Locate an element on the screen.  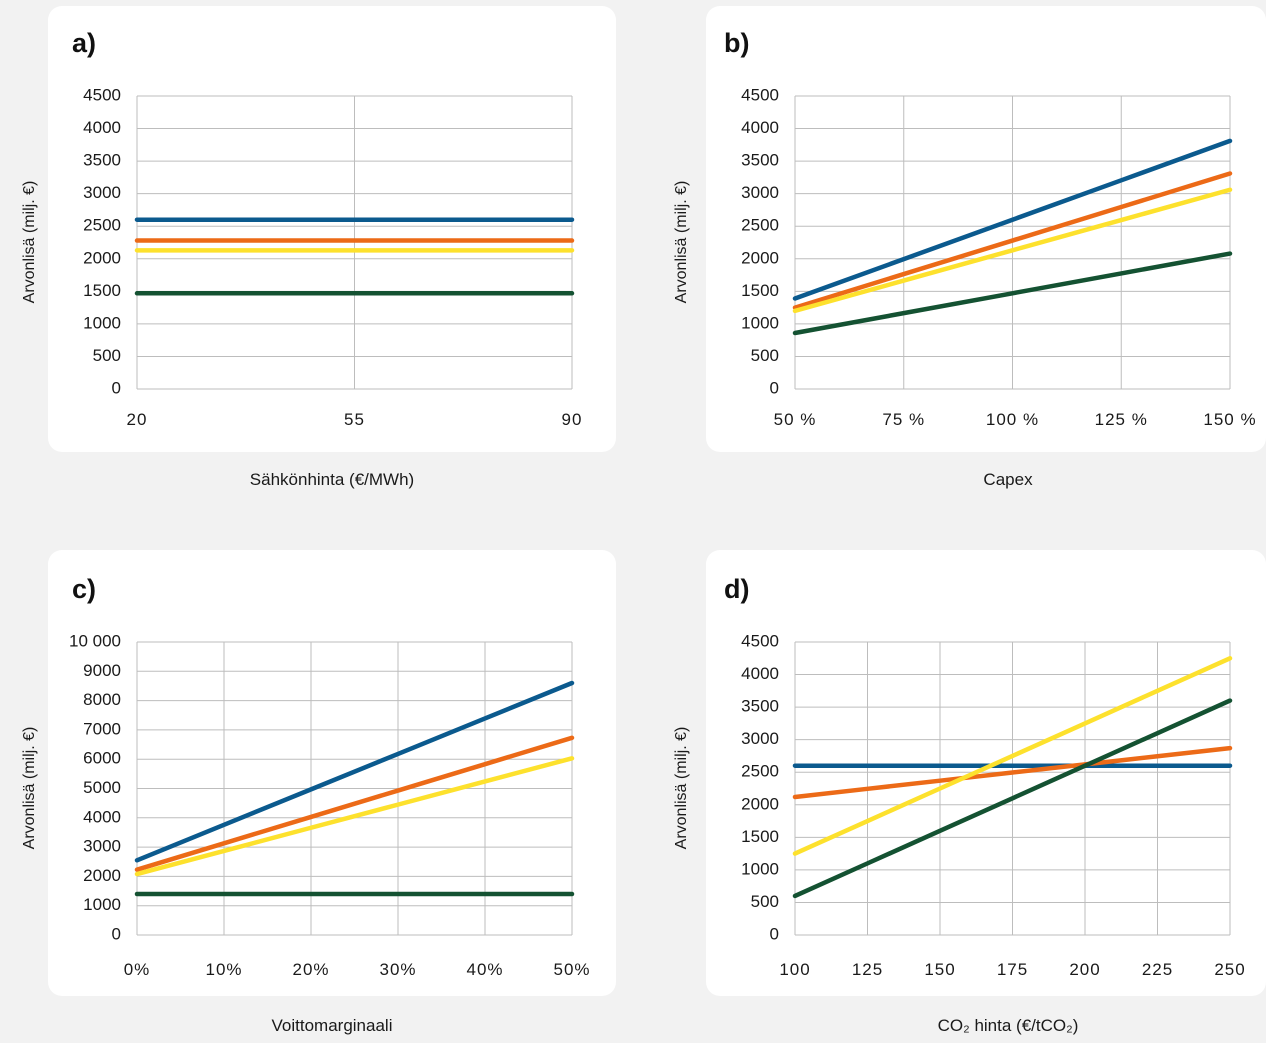
y-axis-label-b: Arvonlisä (milj. €) is located at coordinates (681, 242).